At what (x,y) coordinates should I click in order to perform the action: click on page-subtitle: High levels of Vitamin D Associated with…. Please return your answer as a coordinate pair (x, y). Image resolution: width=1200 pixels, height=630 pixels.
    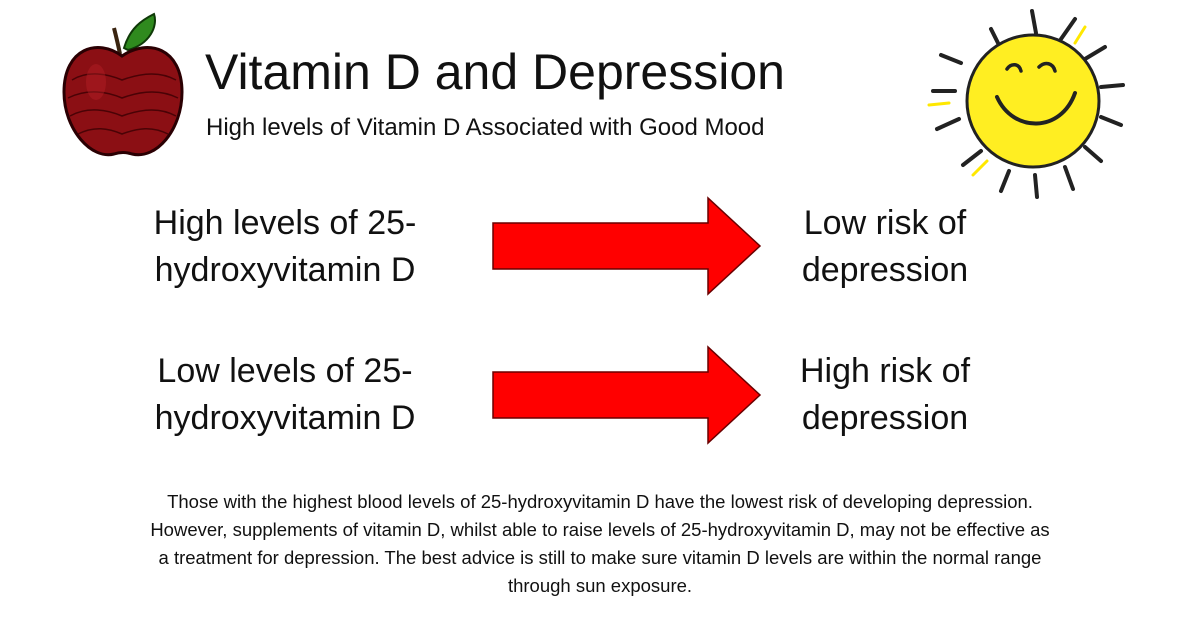
    Looking at the image, I should click on (485, 127).